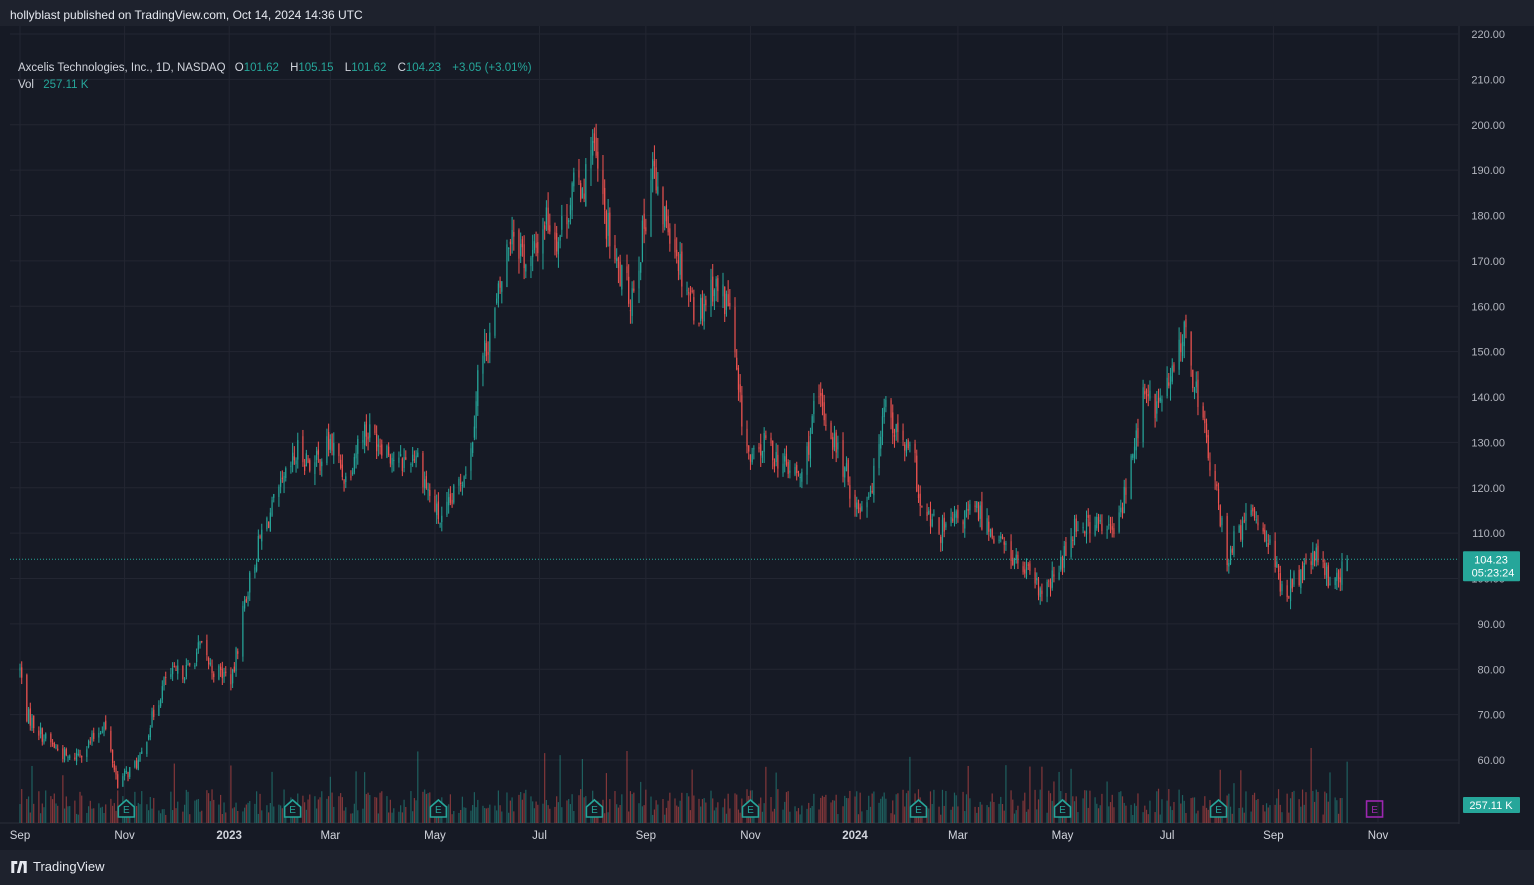  Describe the element at coordinates (1378, 836) in the screenshot. I see `time-tick-label: Nov` at that location.